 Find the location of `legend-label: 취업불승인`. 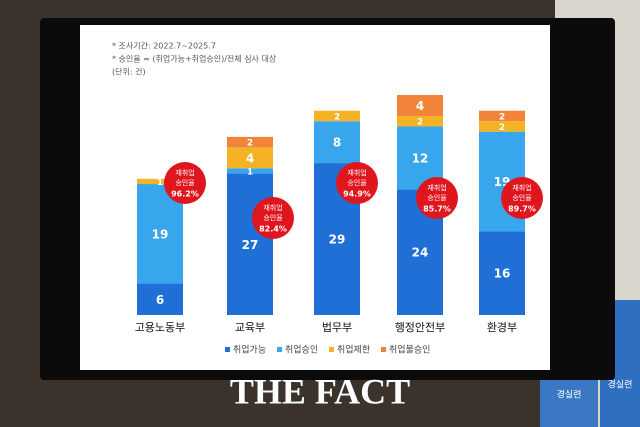

legend-label: 취업불승인 is located at coordinates (409, 350).